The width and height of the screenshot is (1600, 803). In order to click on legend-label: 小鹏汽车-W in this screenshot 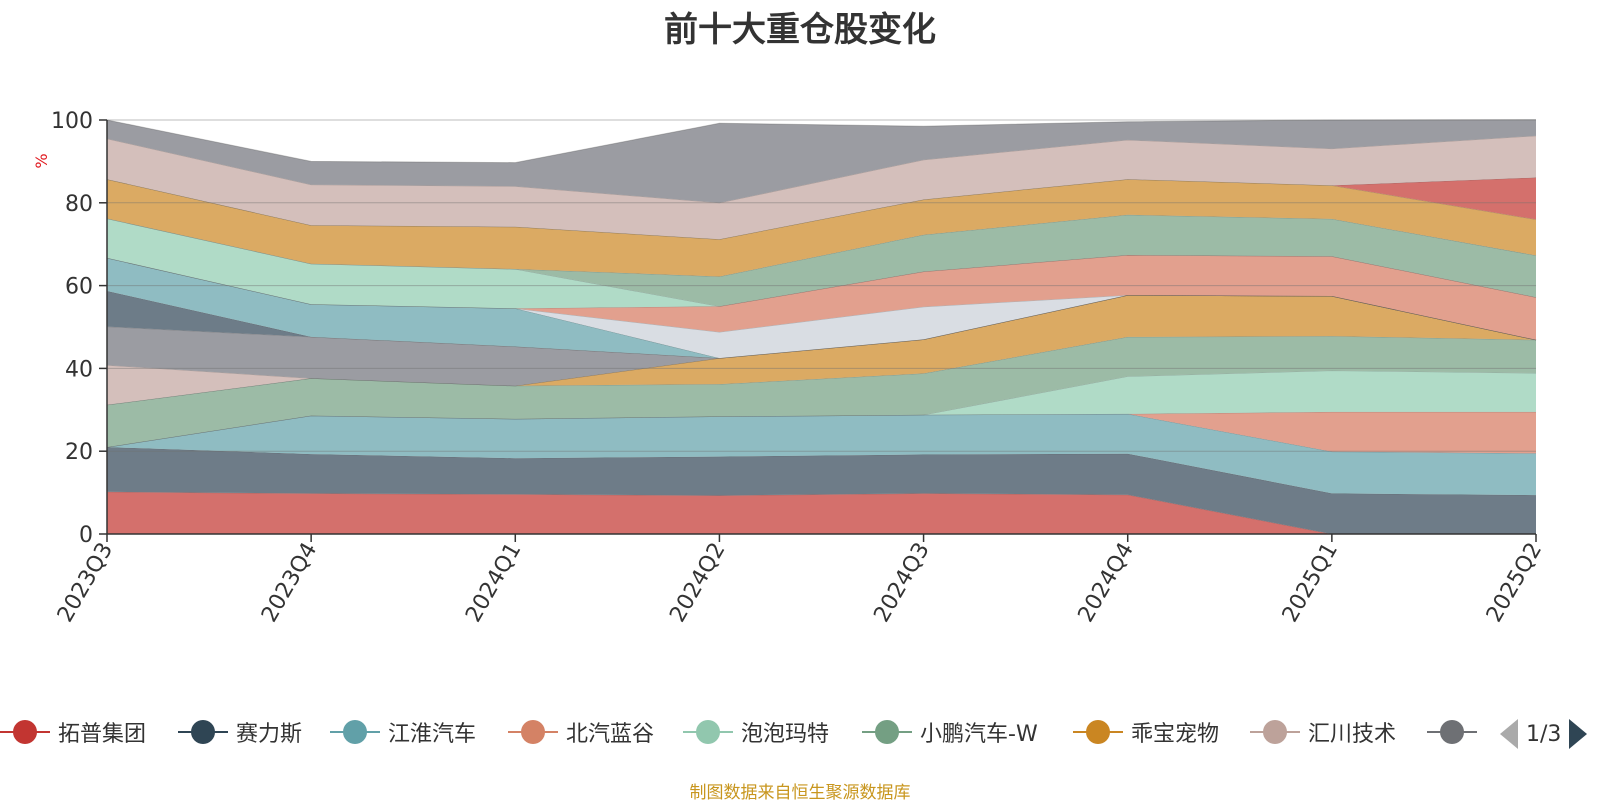, I will do `click(979, 734)`.